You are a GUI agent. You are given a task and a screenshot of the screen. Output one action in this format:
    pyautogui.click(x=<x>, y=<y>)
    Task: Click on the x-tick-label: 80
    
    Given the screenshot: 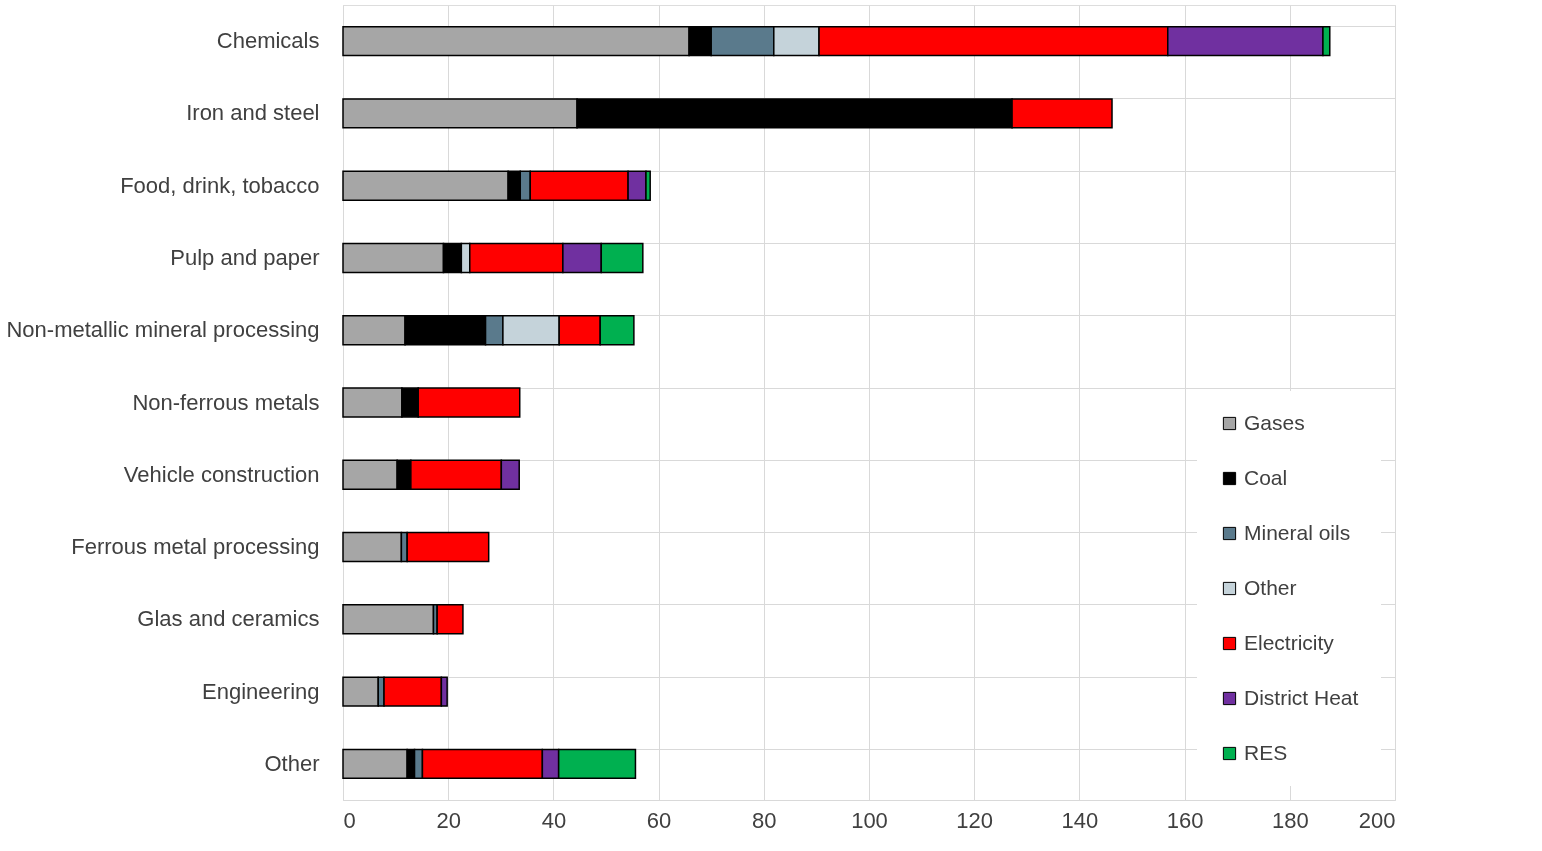 What is the action you would take?
    pyautogui.click(x=764, y=820)
    